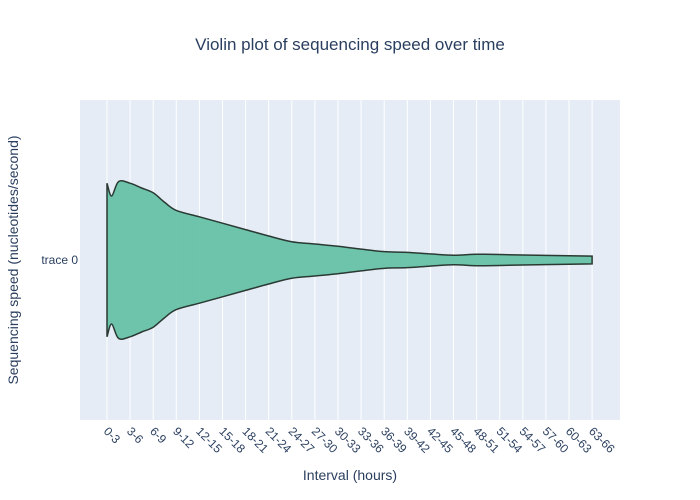 This screenshot has width=700, height=500. What do you see at coordinates (183, 437) in the screenshot?
I see `x-tick-label: 9-12` at bounding box center [183, 437].